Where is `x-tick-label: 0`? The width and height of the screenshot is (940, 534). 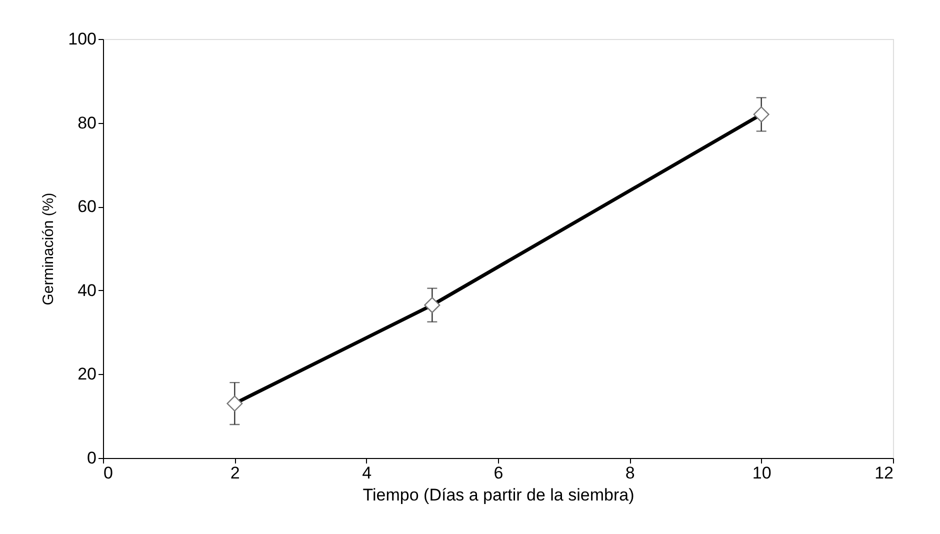 x-tick-label: 0 is located at coordinates (108, 473).